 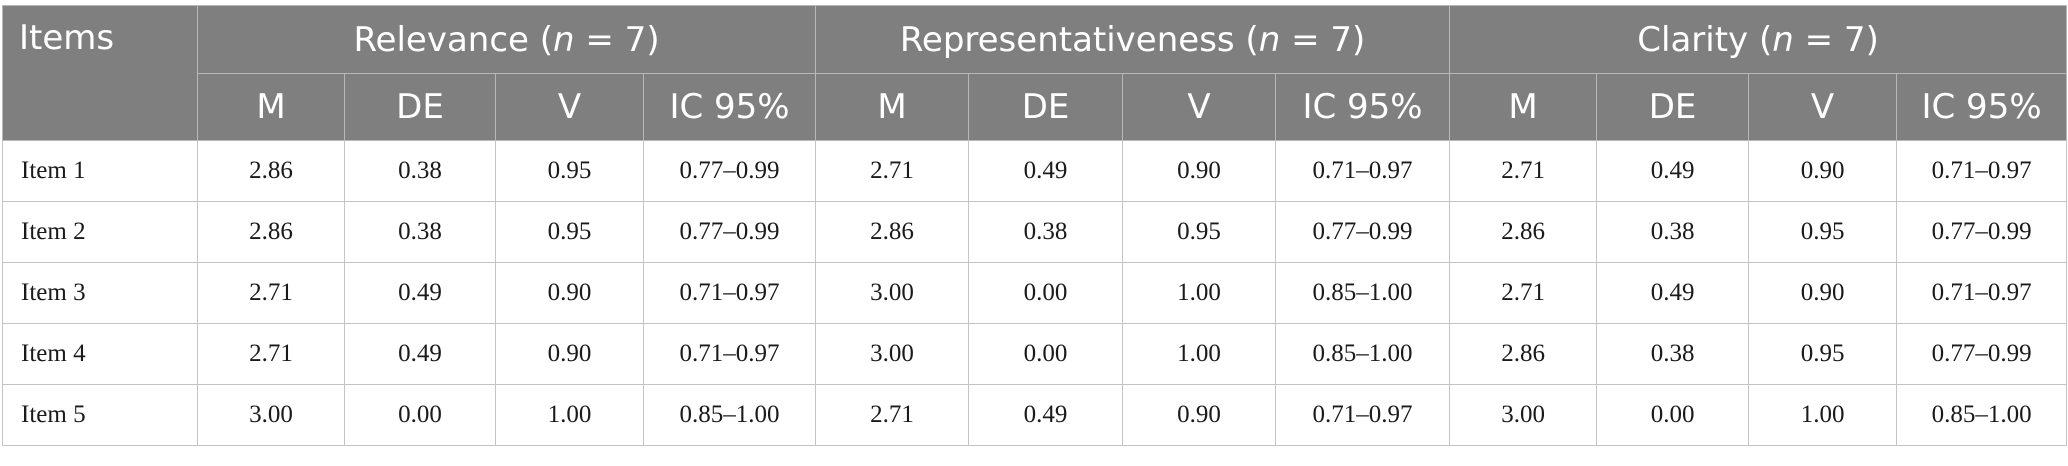 What do you see at coordinates (1046, 232) in the screenshot?
I see `cell-representativeness-de: 0.38` at bounding box center [1046, 232].